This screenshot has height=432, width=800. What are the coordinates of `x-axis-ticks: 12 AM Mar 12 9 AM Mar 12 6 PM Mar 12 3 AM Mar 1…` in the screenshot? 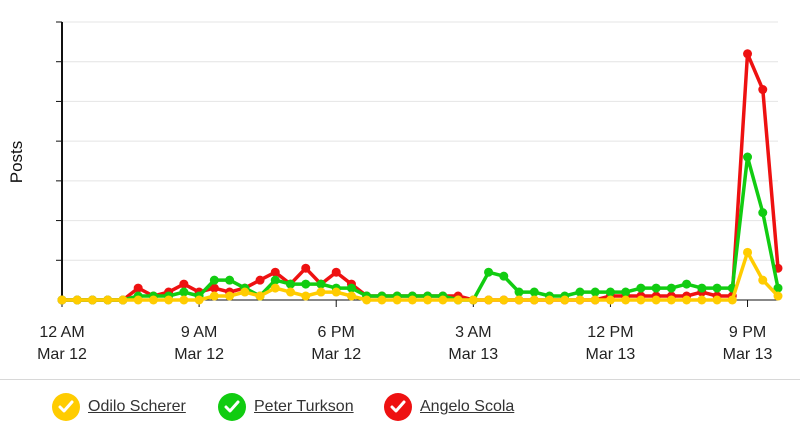 It's located at (405, 331).